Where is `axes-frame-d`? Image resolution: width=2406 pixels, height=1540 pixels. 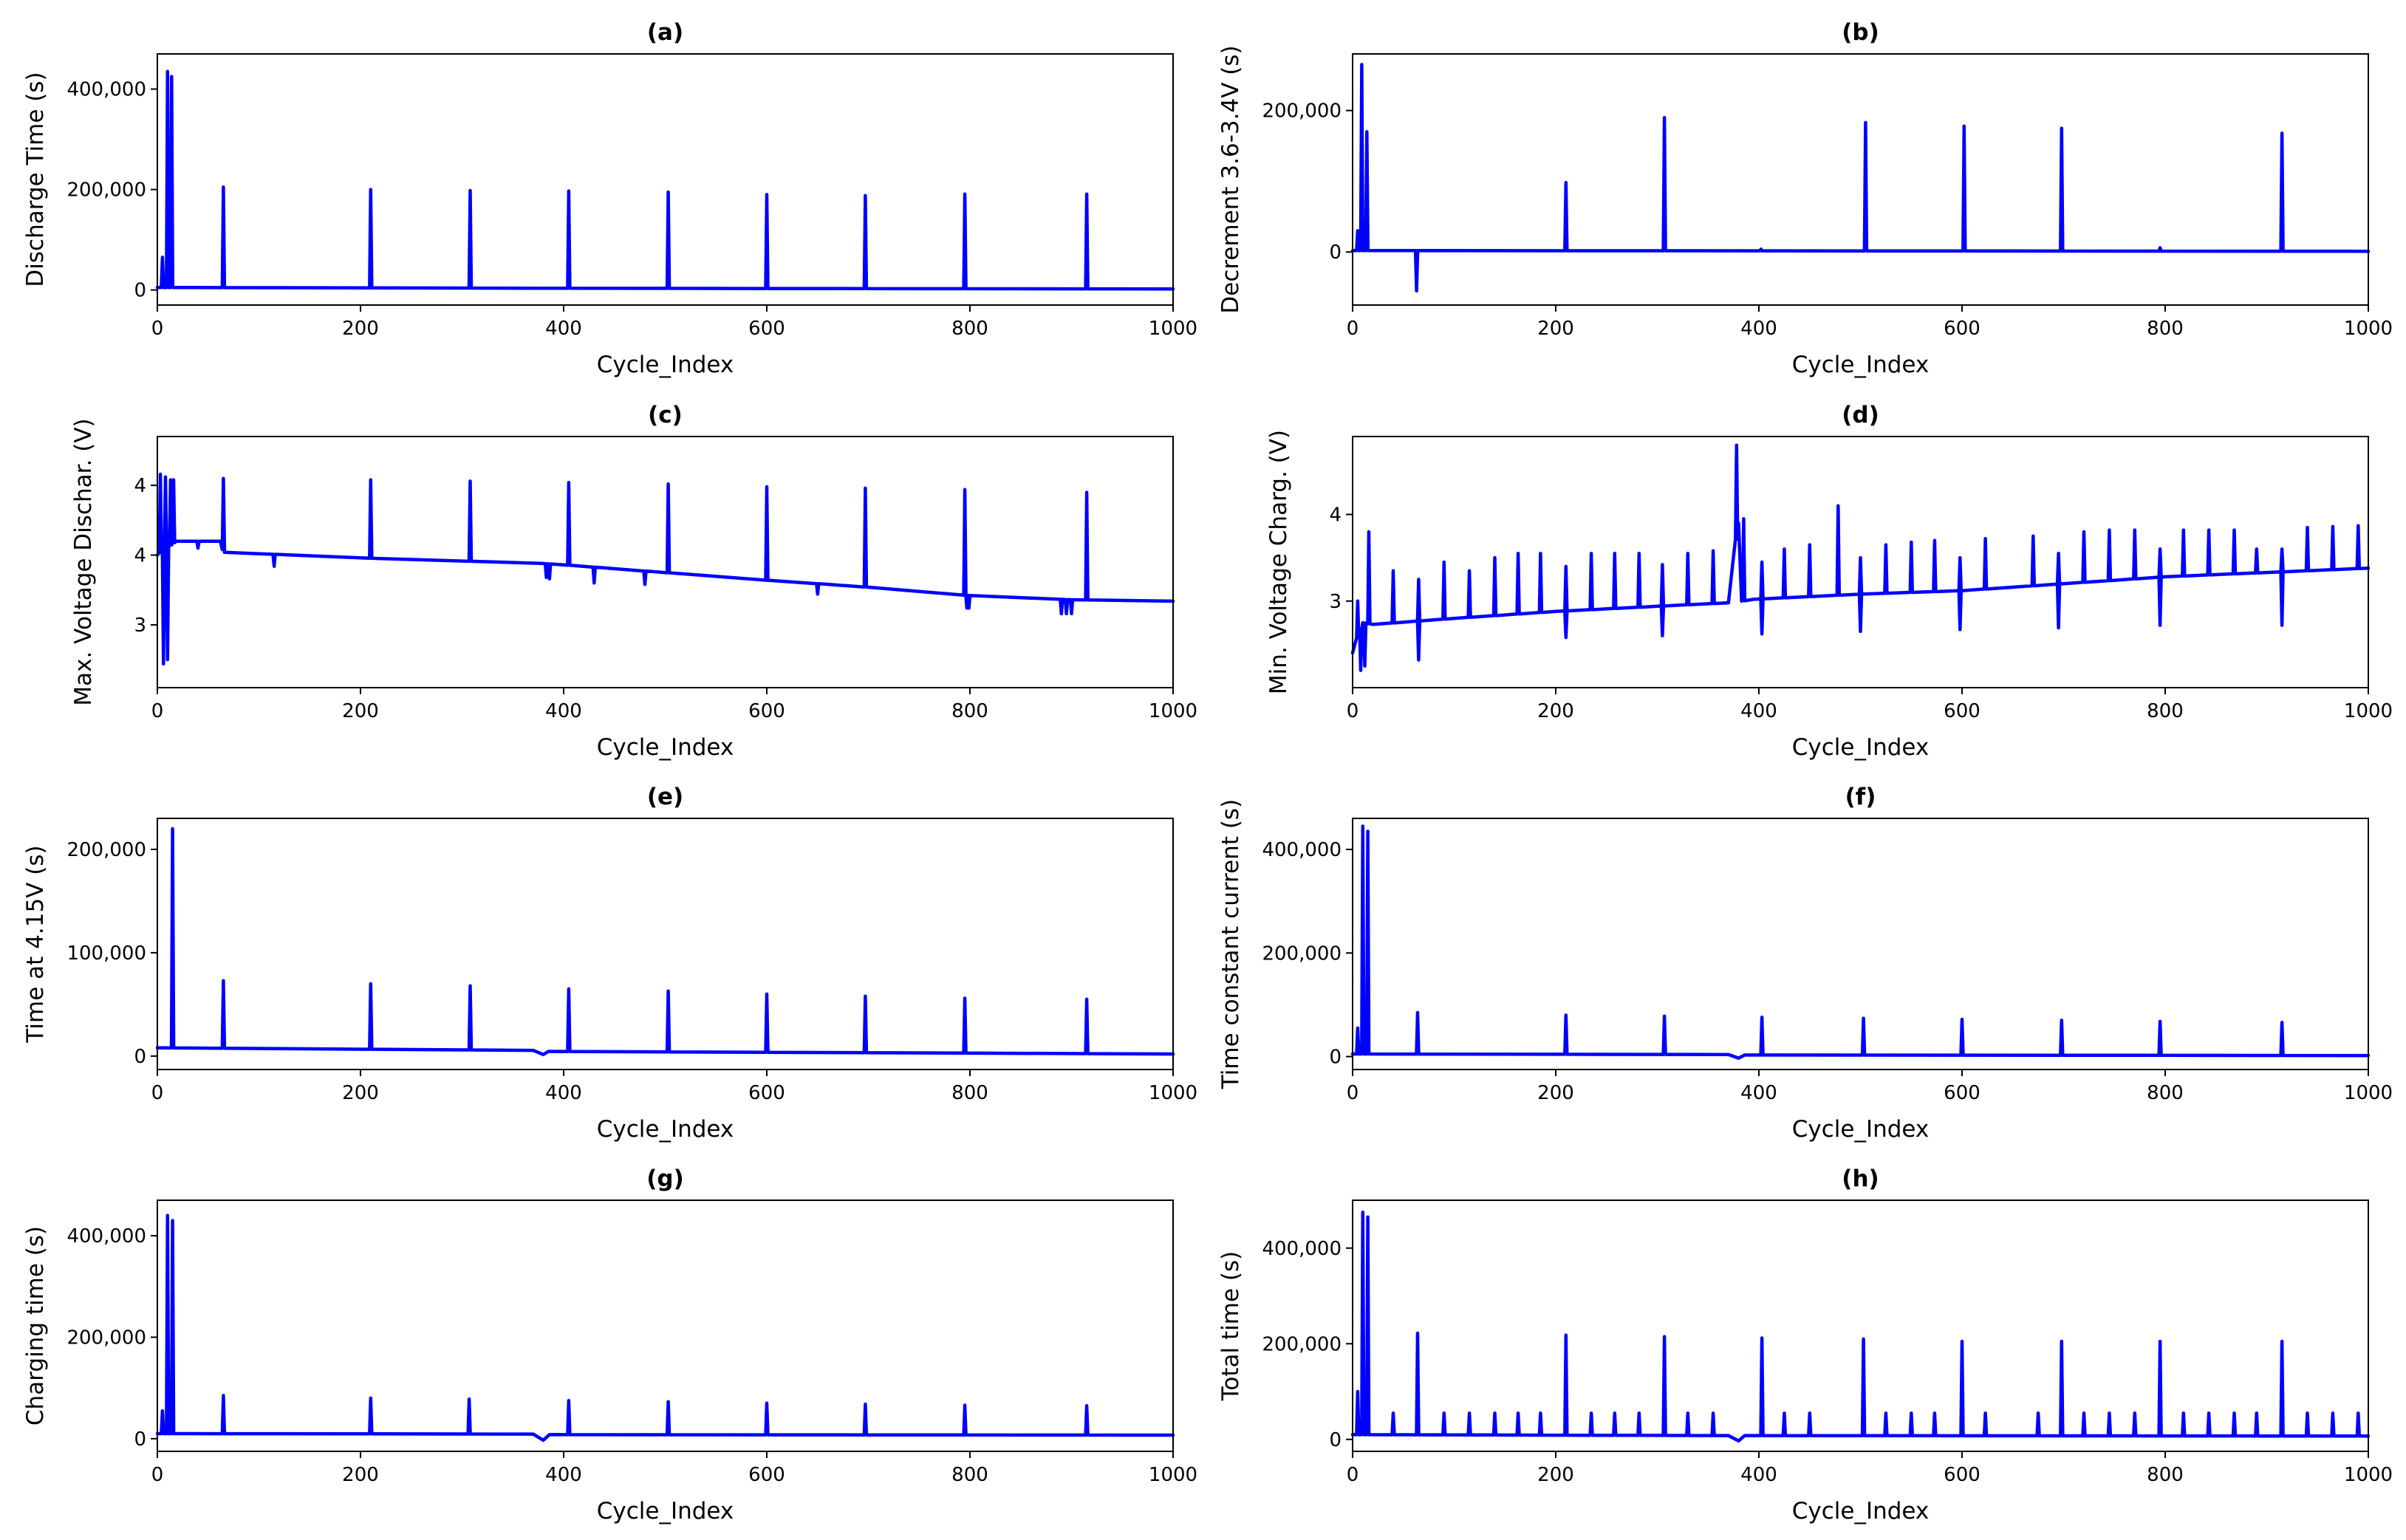
axes-frame-d is located at coordinates (1860, 562).